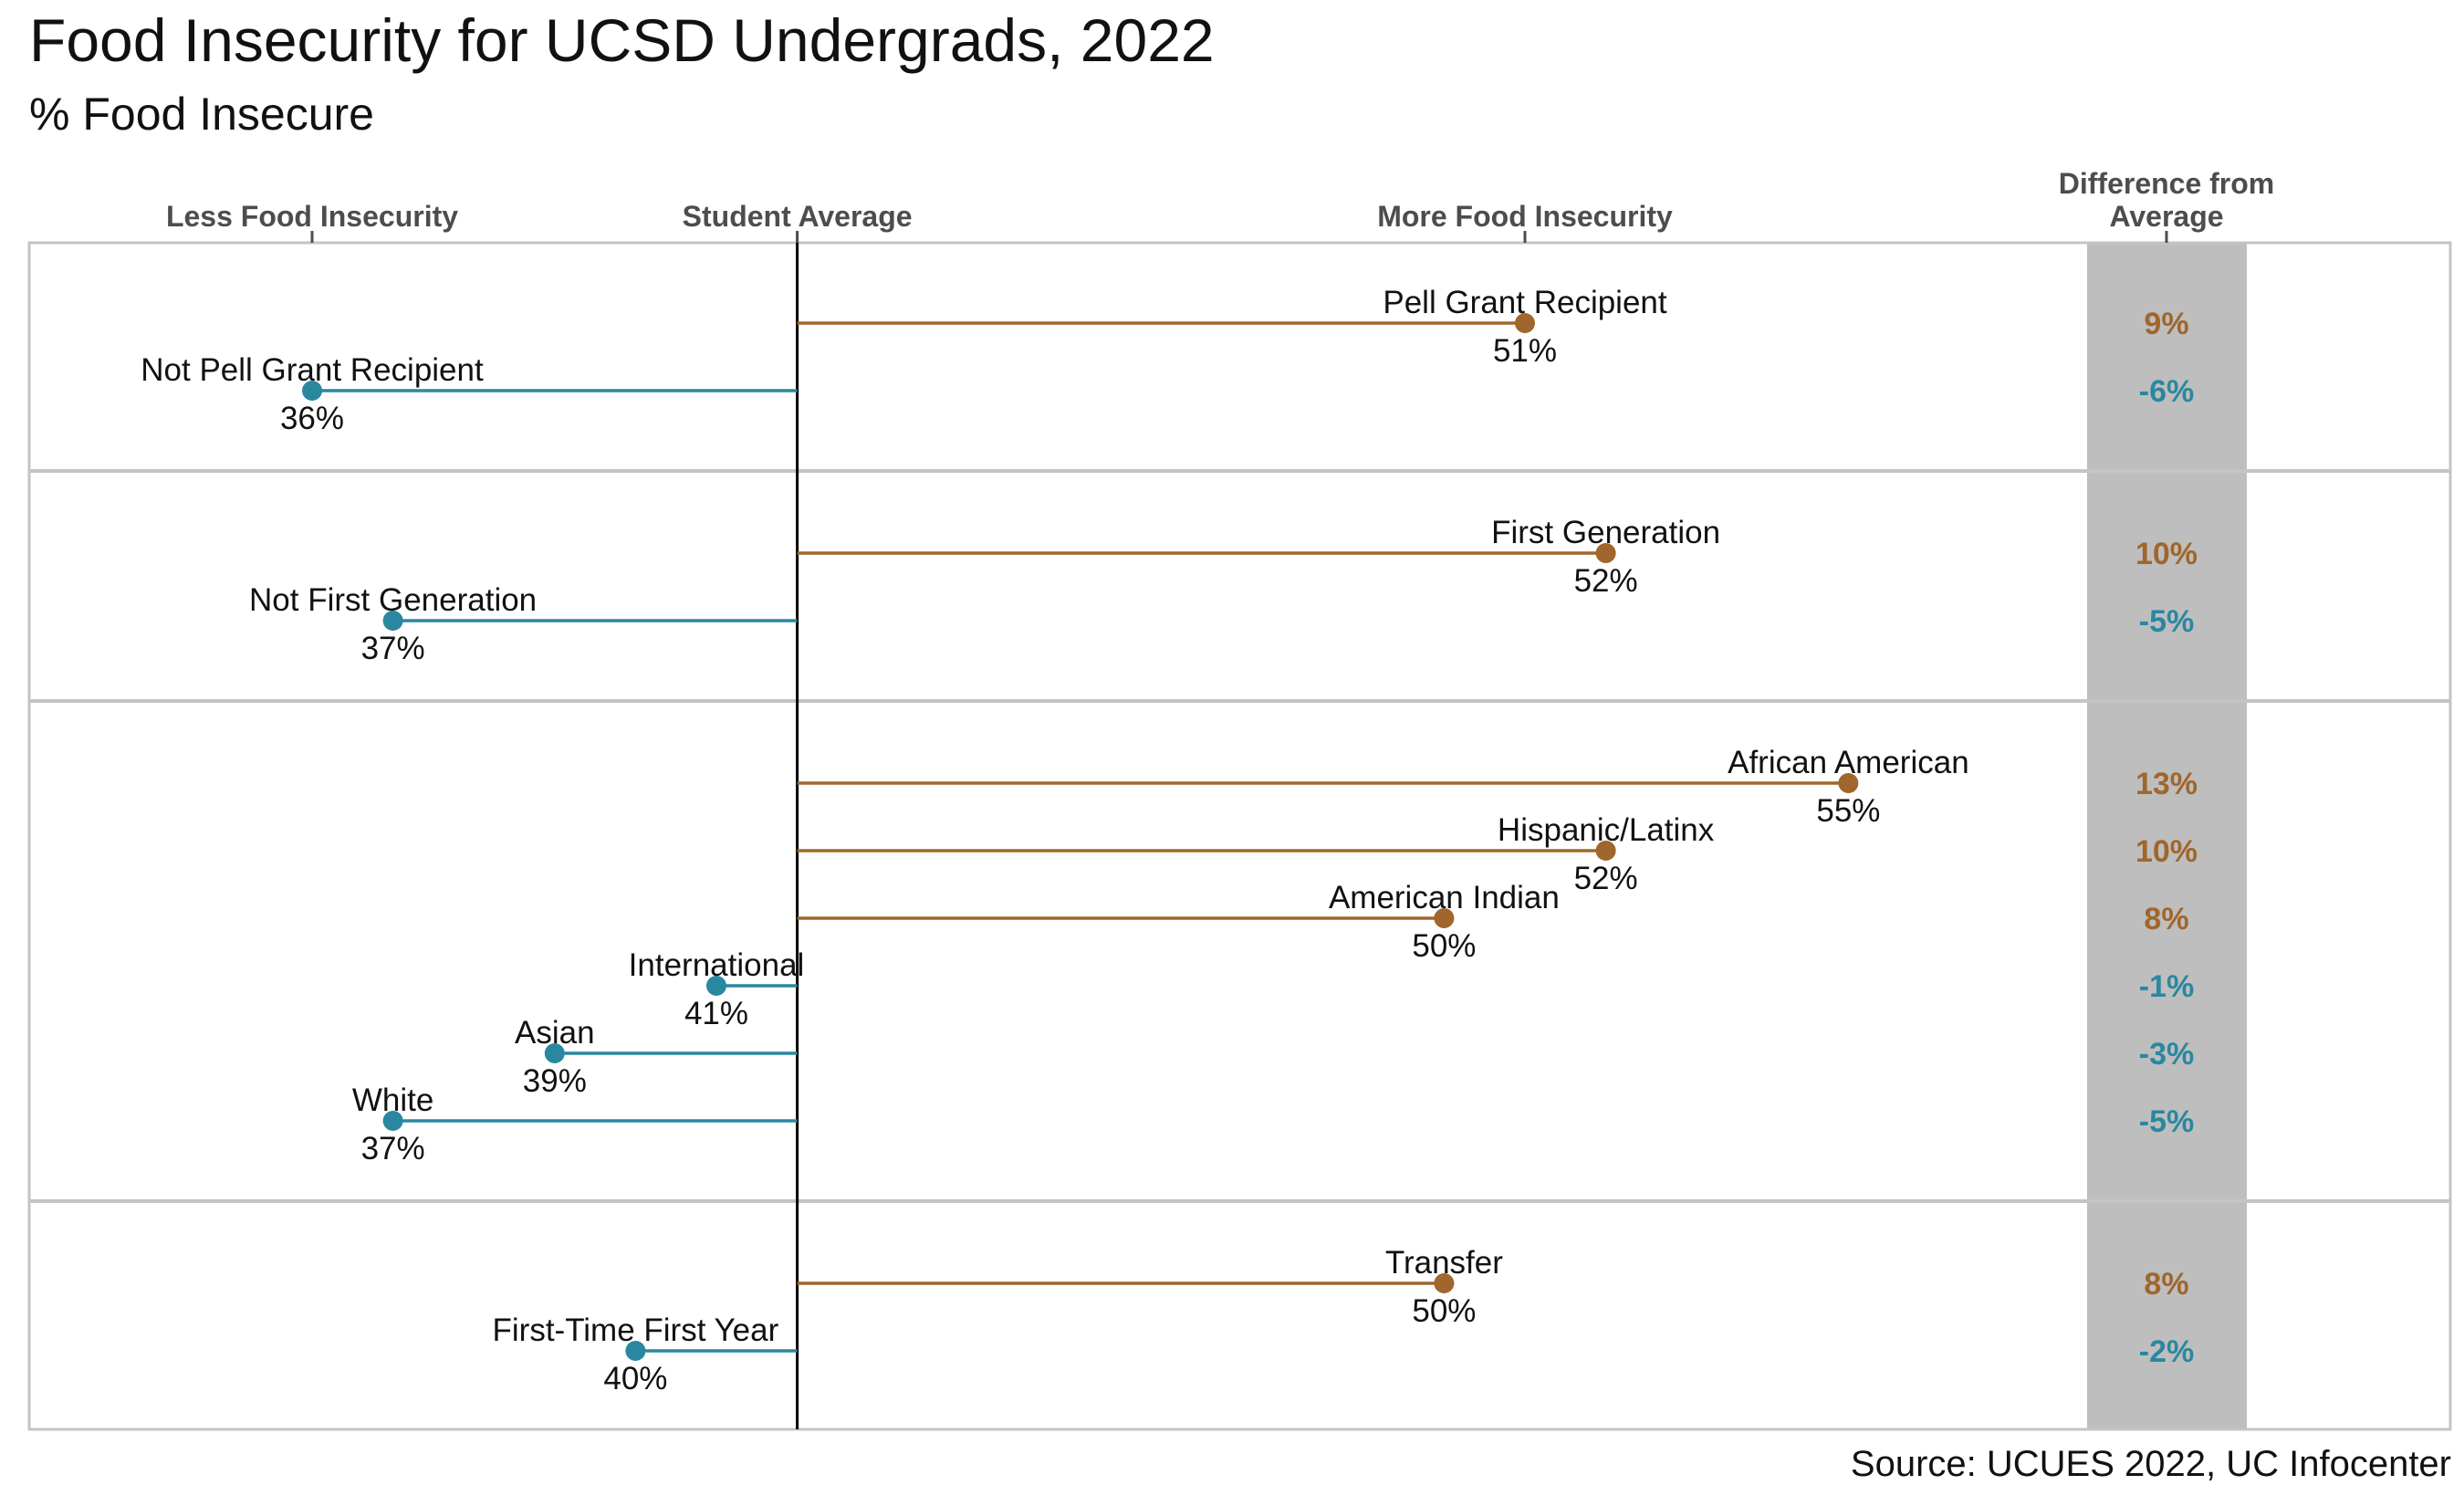  Describe the element at coordinates (717, 965) in the screenshot. I see `point-label: International` at that location.